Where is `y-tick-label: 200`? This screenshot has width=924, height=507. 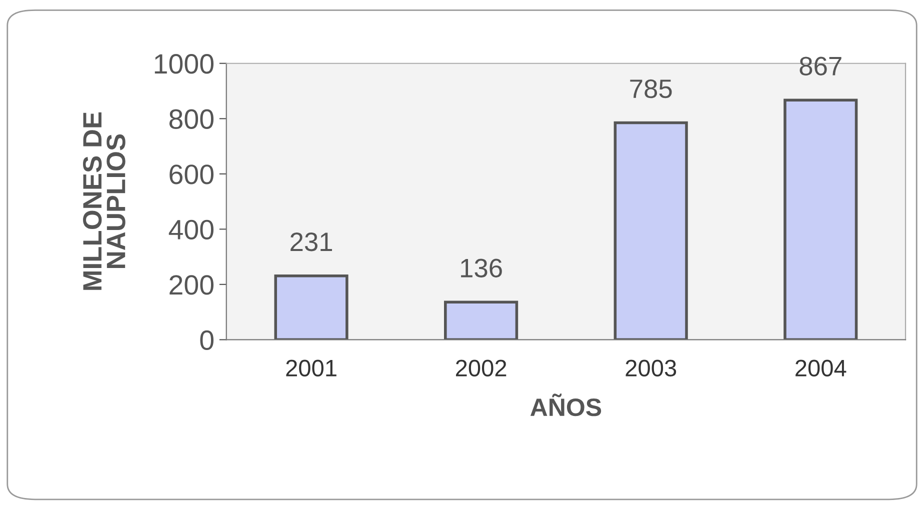 y-tick-label: 200 is located at coordinates (192, 285).